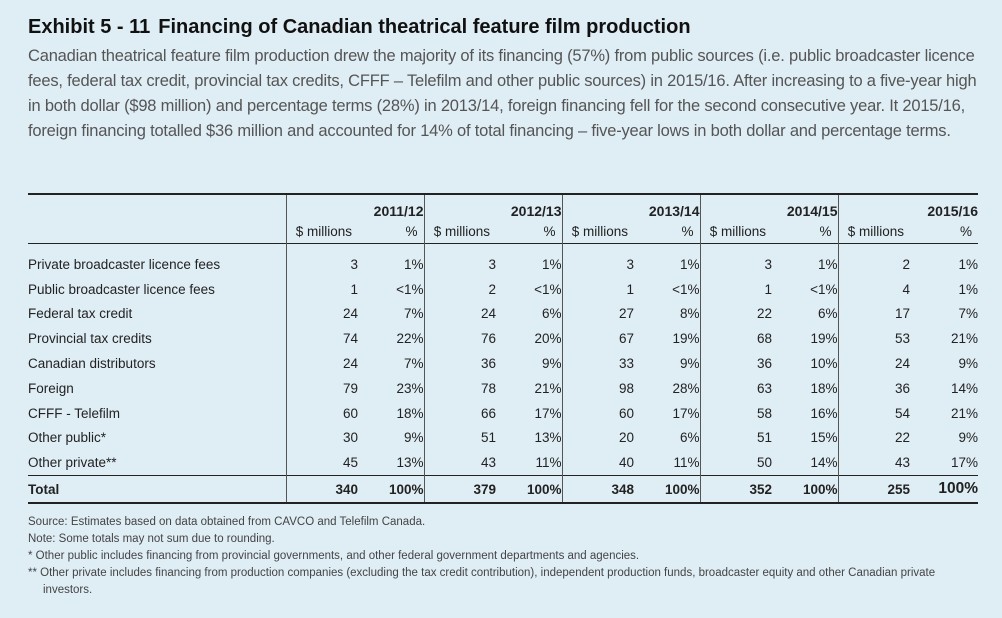  What do you see at coordinates (686, 388) in the screenshot?
I see `cell-percent: 28%` at bounding box center [686, 388].